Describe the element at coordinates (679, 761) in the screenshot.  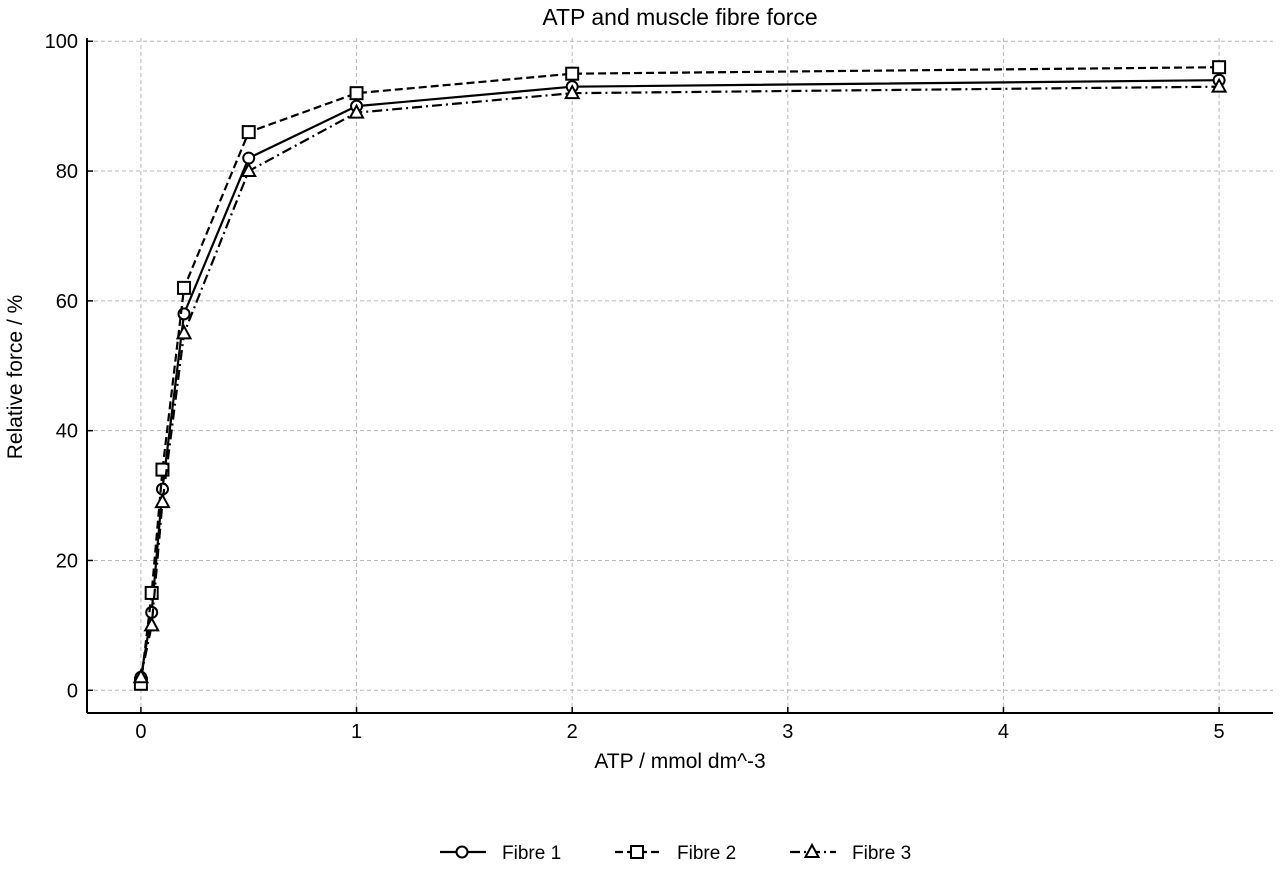
I see `x-axis-label: ATP / mmol dm^-3` at that location.